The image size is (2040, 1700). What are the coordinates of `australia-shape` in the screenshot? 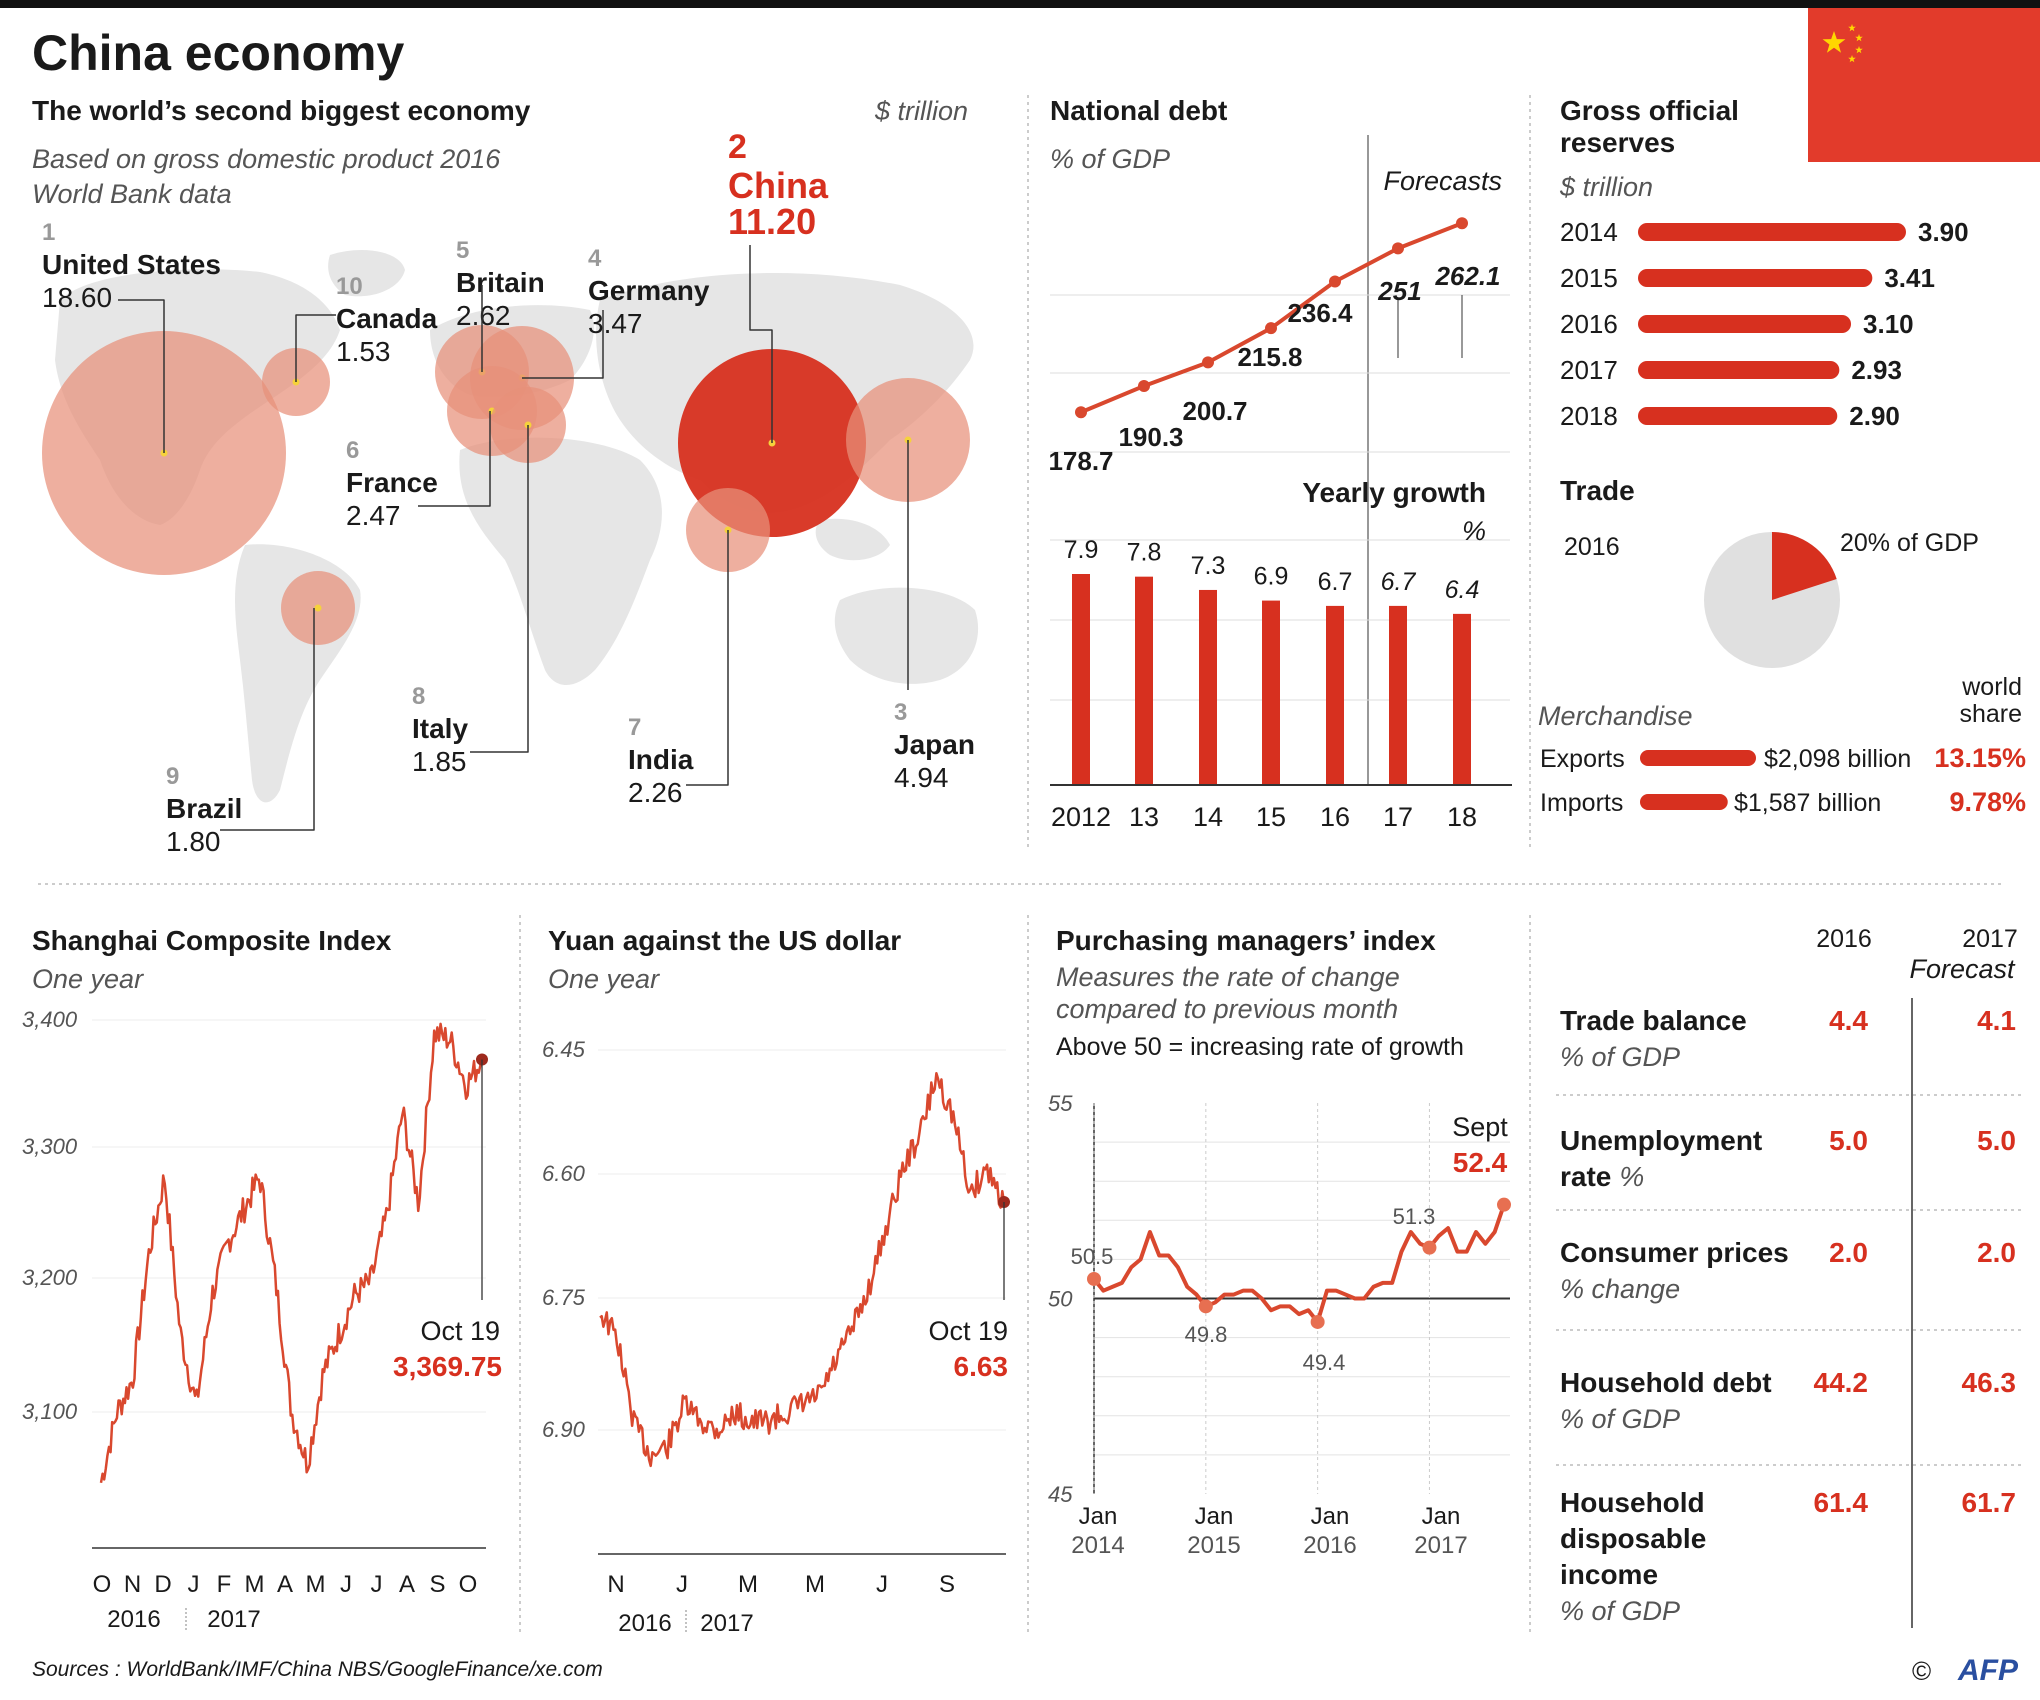 It's located at (906, 635).